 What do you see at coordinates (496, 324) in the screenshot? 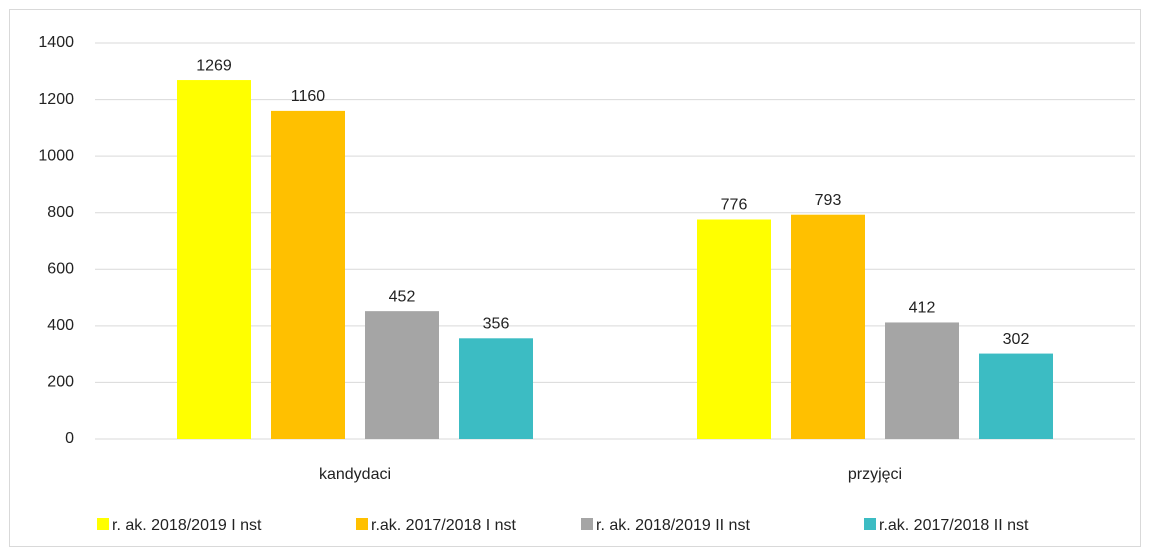
I see `data-label: 356` at bounding box center [496, 324].